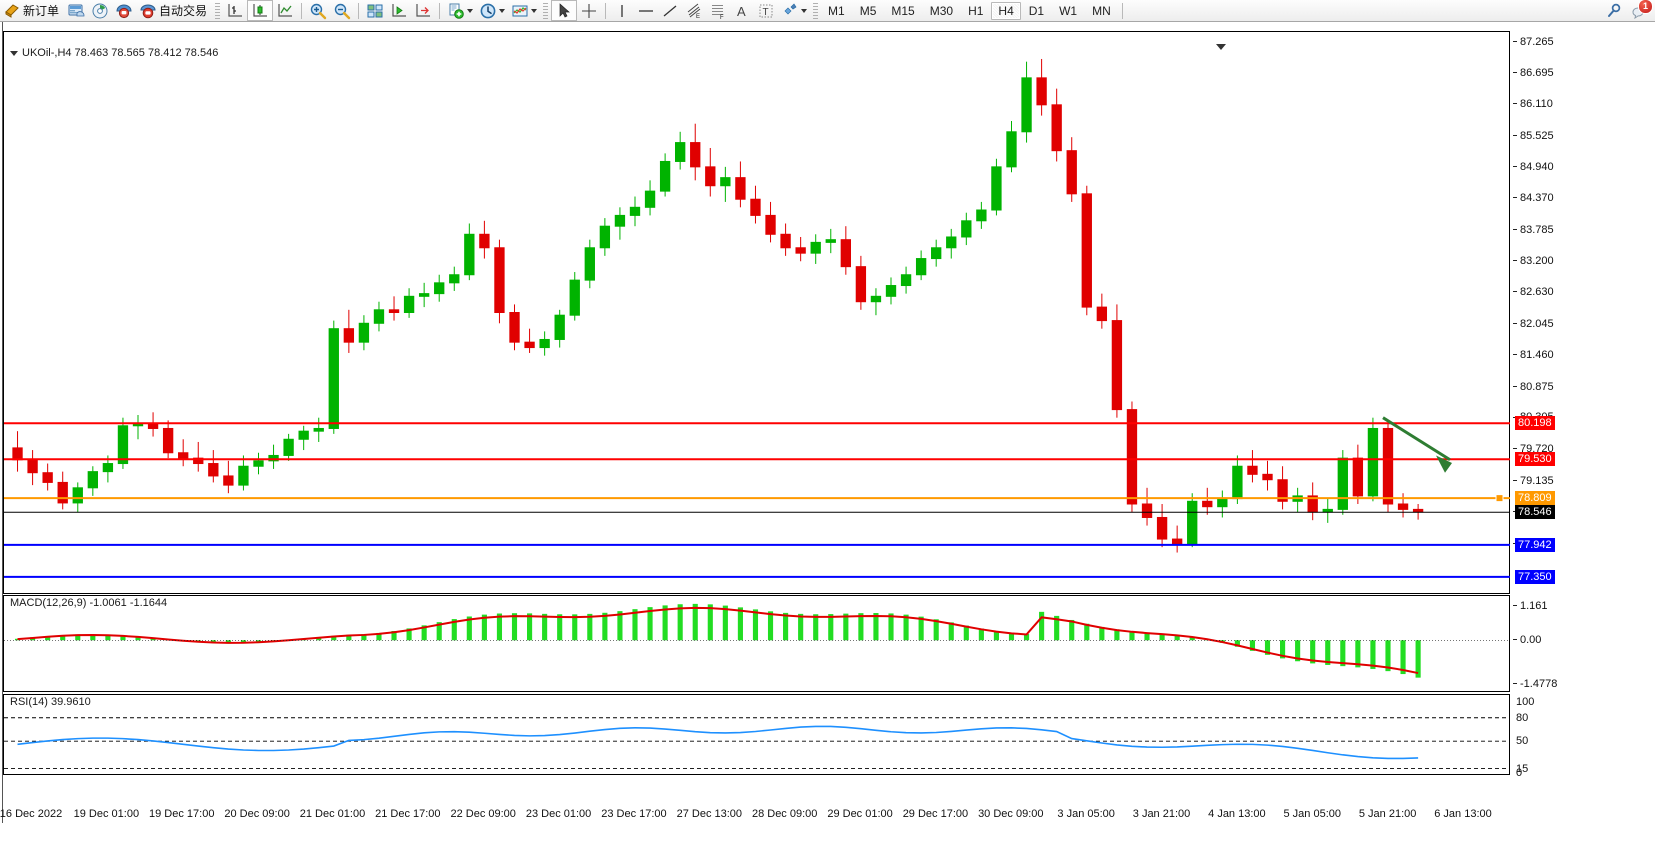 The height and width of the screenshot is (844, 1655). What do you see at coordinates (903, 10) in the screenshot?
I see `timeframe-m15: M15` at bounding box center [903, 10].